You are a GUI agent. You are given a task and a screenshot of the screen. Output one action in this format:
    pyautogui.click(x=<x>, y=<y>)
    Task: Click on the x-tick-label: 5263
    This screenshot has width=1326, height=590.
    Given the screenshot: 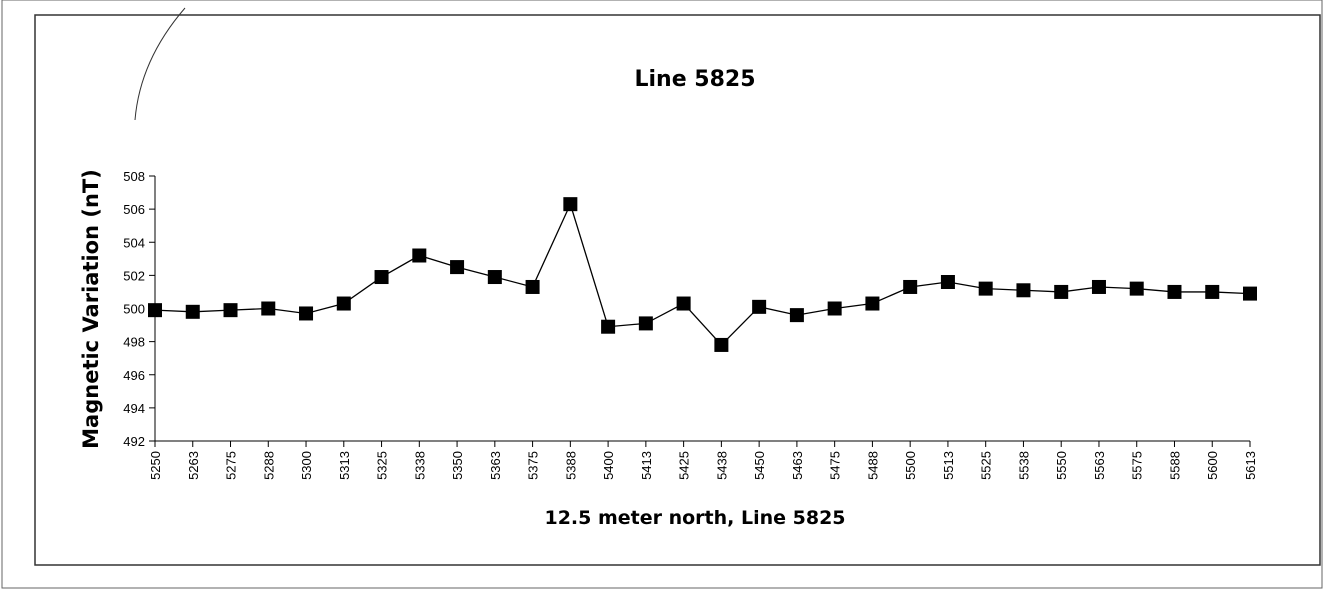 What is the action you would take?
    pyautogui.click(x=193, y=465)
    